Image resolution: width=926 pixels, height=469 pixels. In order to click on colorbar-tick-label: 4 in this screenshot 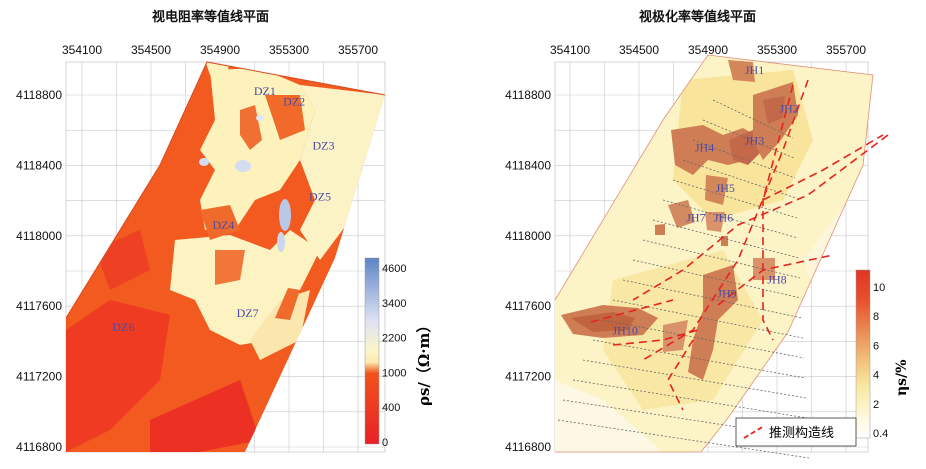, I will do `click(876, 376)`.